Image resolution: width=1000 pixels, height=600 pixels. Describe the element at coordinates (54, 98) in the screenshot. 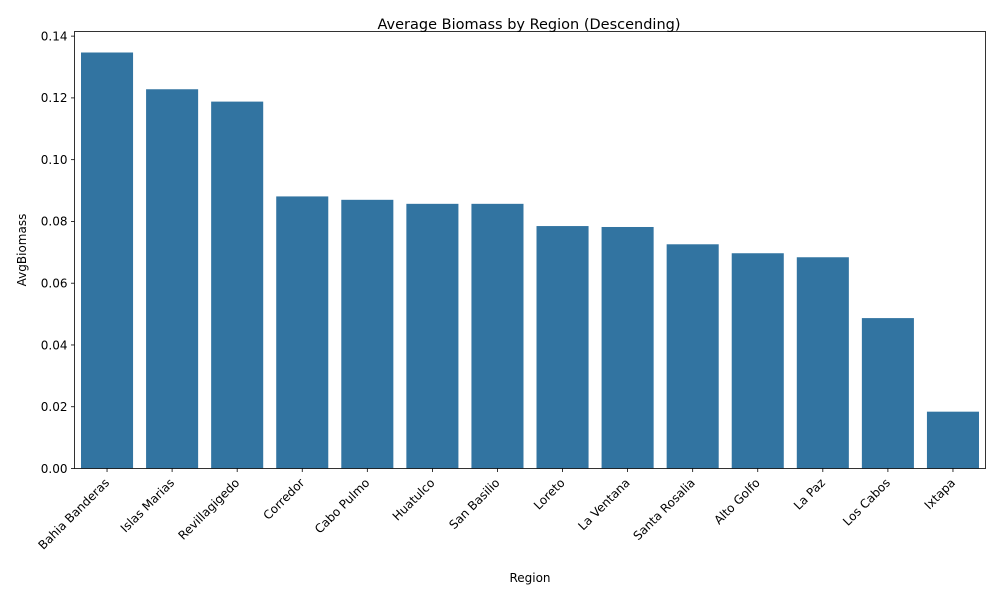

I see `y-tick-label: 0.12` at that location.